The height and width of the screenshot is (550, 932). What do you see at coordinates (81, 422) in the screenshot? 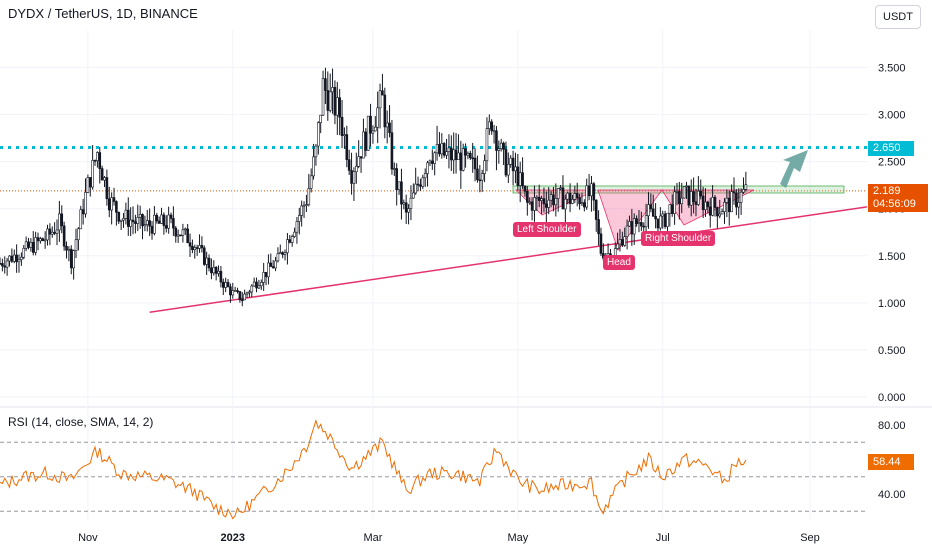
I see `rsi-indicator-title: RSI (14, close, SMA, 14, 2)` at bounding box center [81, 422].